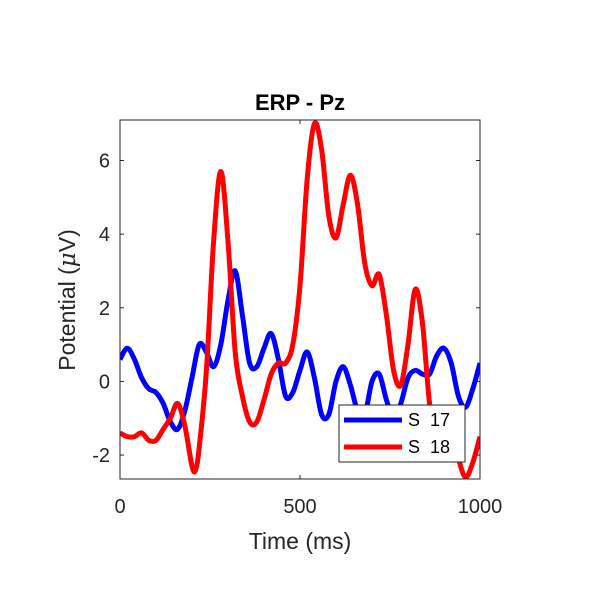 This screenshot has height=600, width=600. What do you see at coordinates (104, 309) in the screenshot?
I see `y-tick-label: 2` at bounding box center [104, 309].